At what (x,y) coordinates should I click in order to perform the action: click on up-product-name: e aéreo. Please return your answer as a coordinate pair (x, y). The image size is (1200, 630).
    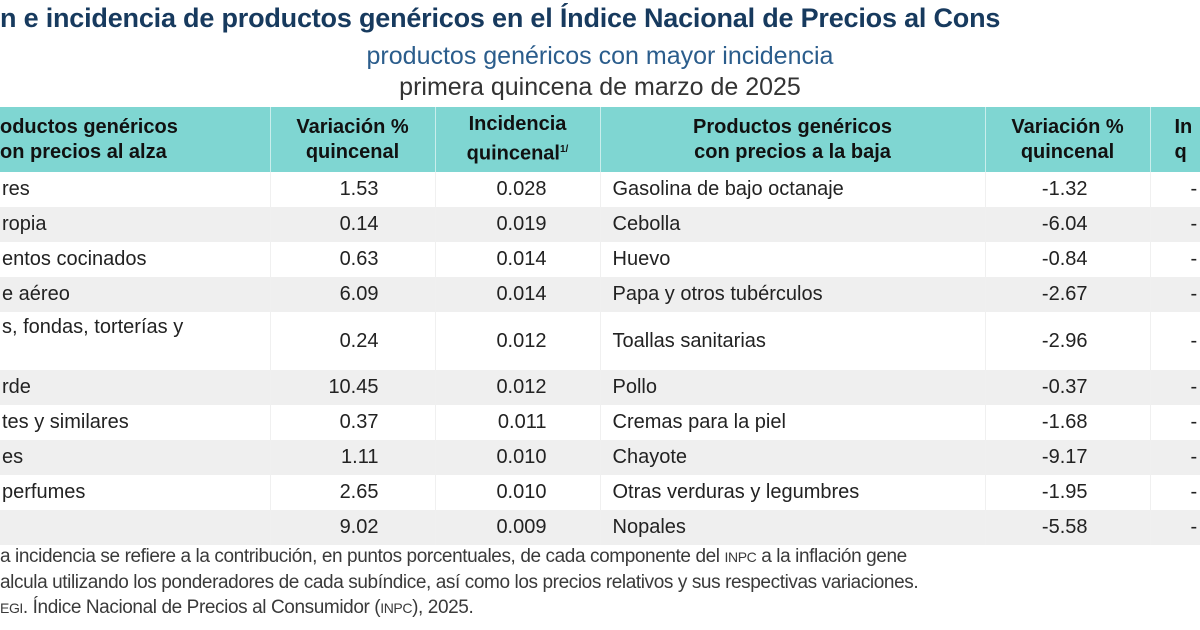
    Looking at the image, I should click on (135, 294).